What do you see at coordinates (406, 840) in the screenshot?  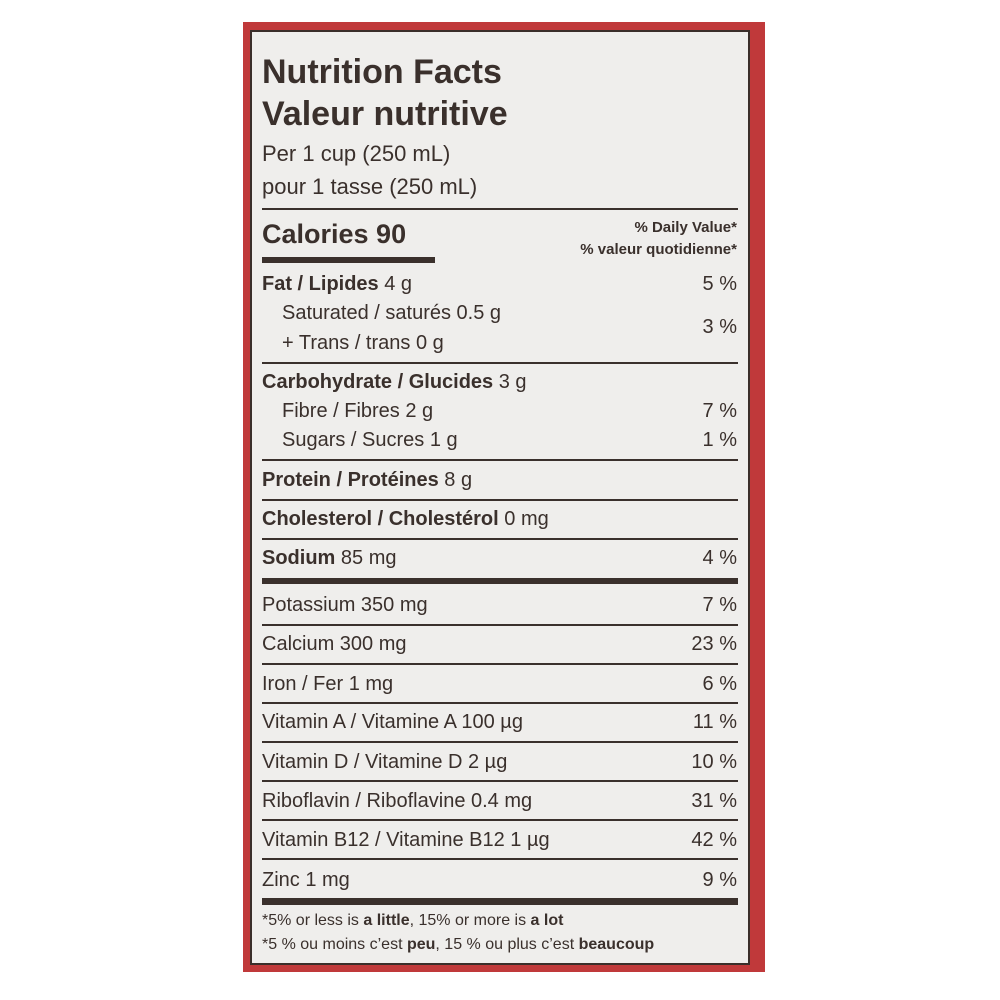 I see `vitamin-b12-row: Vitamin B12 / Vitamine B12 1 µg` at bounding box center [406, 840].